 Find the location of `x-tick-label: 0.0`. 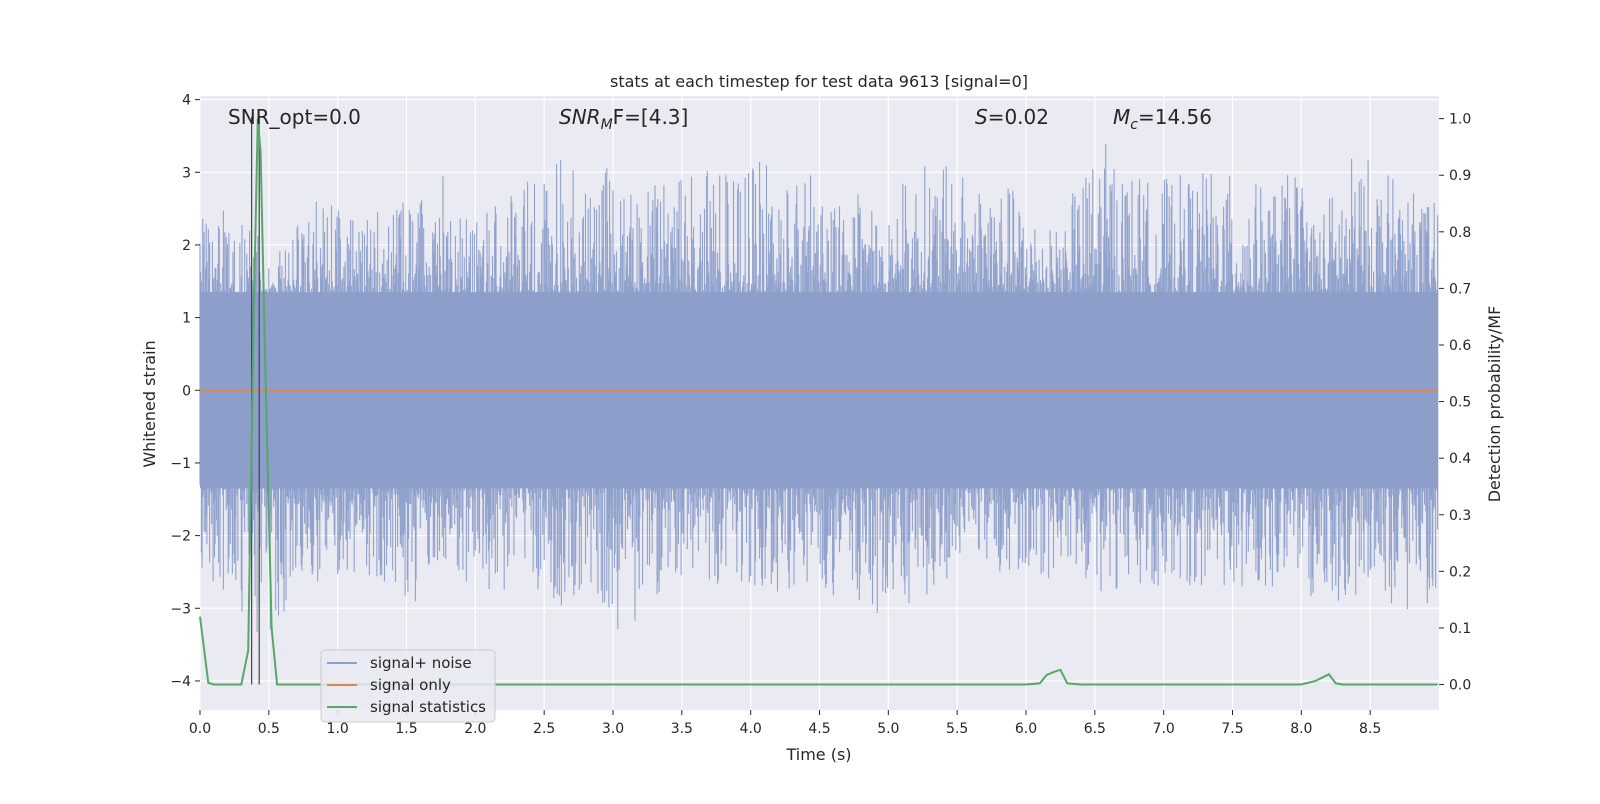

x-tick-label: 0.0 is located at coordinates (200, 729).